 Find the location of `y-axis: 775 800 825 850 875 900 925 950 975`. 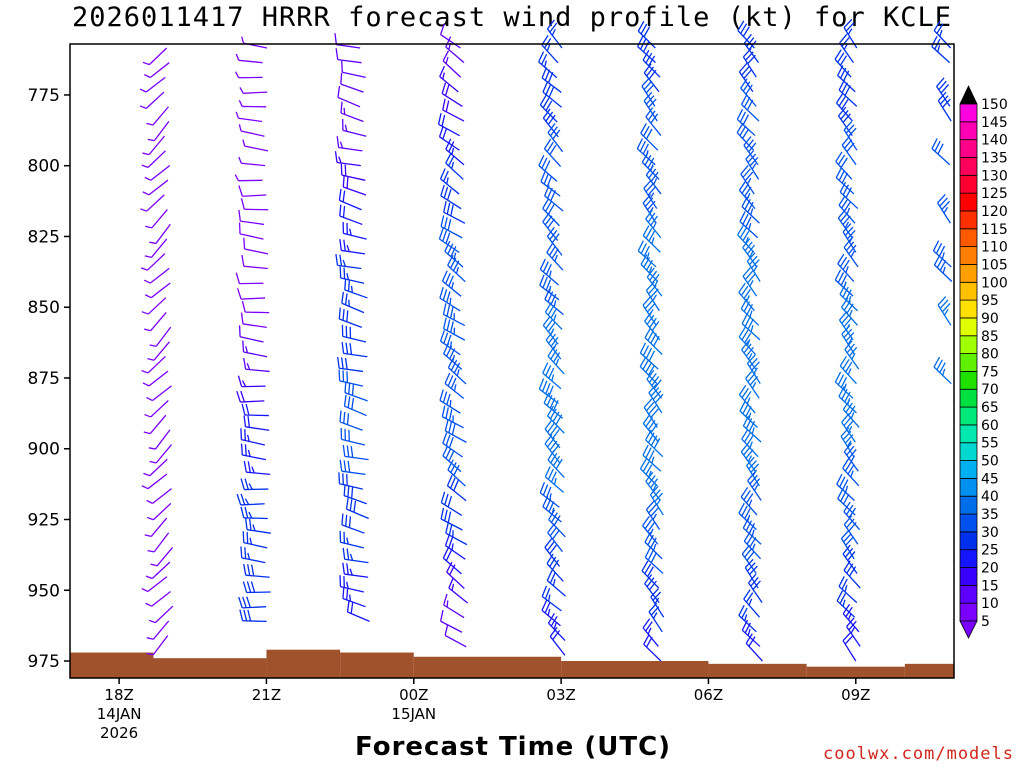

y-axis: 775 800 825 850 875 900 925 950 975 is located at coordinates (49, 379).